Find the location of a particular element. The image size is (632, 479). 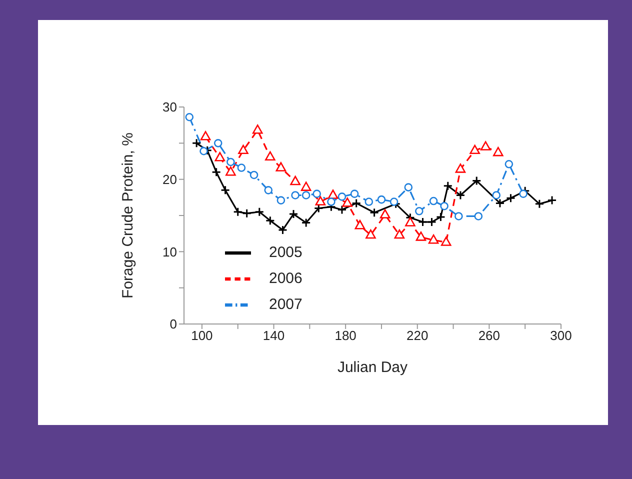

legend-label: 2007 is located at coordinates (285, 304).